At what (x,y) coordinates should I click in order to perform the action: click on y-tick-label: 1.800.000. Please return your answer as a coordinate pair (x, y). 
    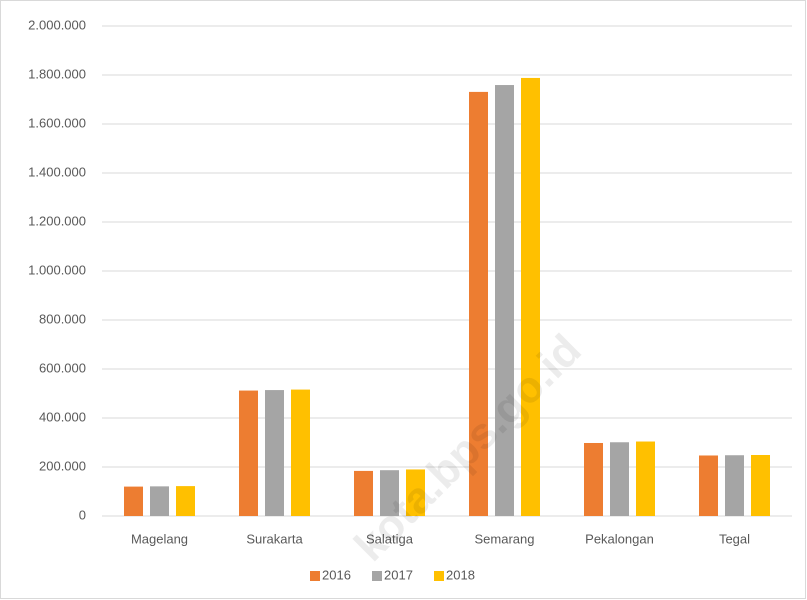
    Looking at the image, I should click on (57, 73).